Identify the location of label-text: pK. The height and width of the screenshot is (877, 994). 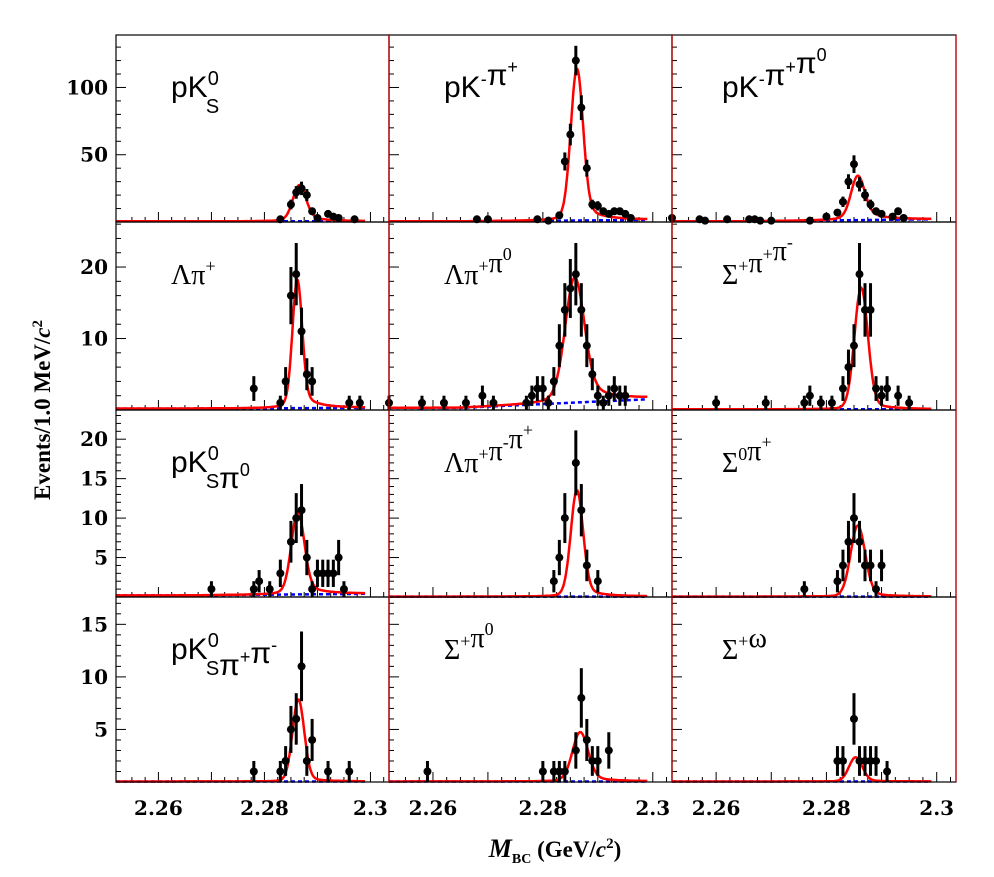
(189, 87).